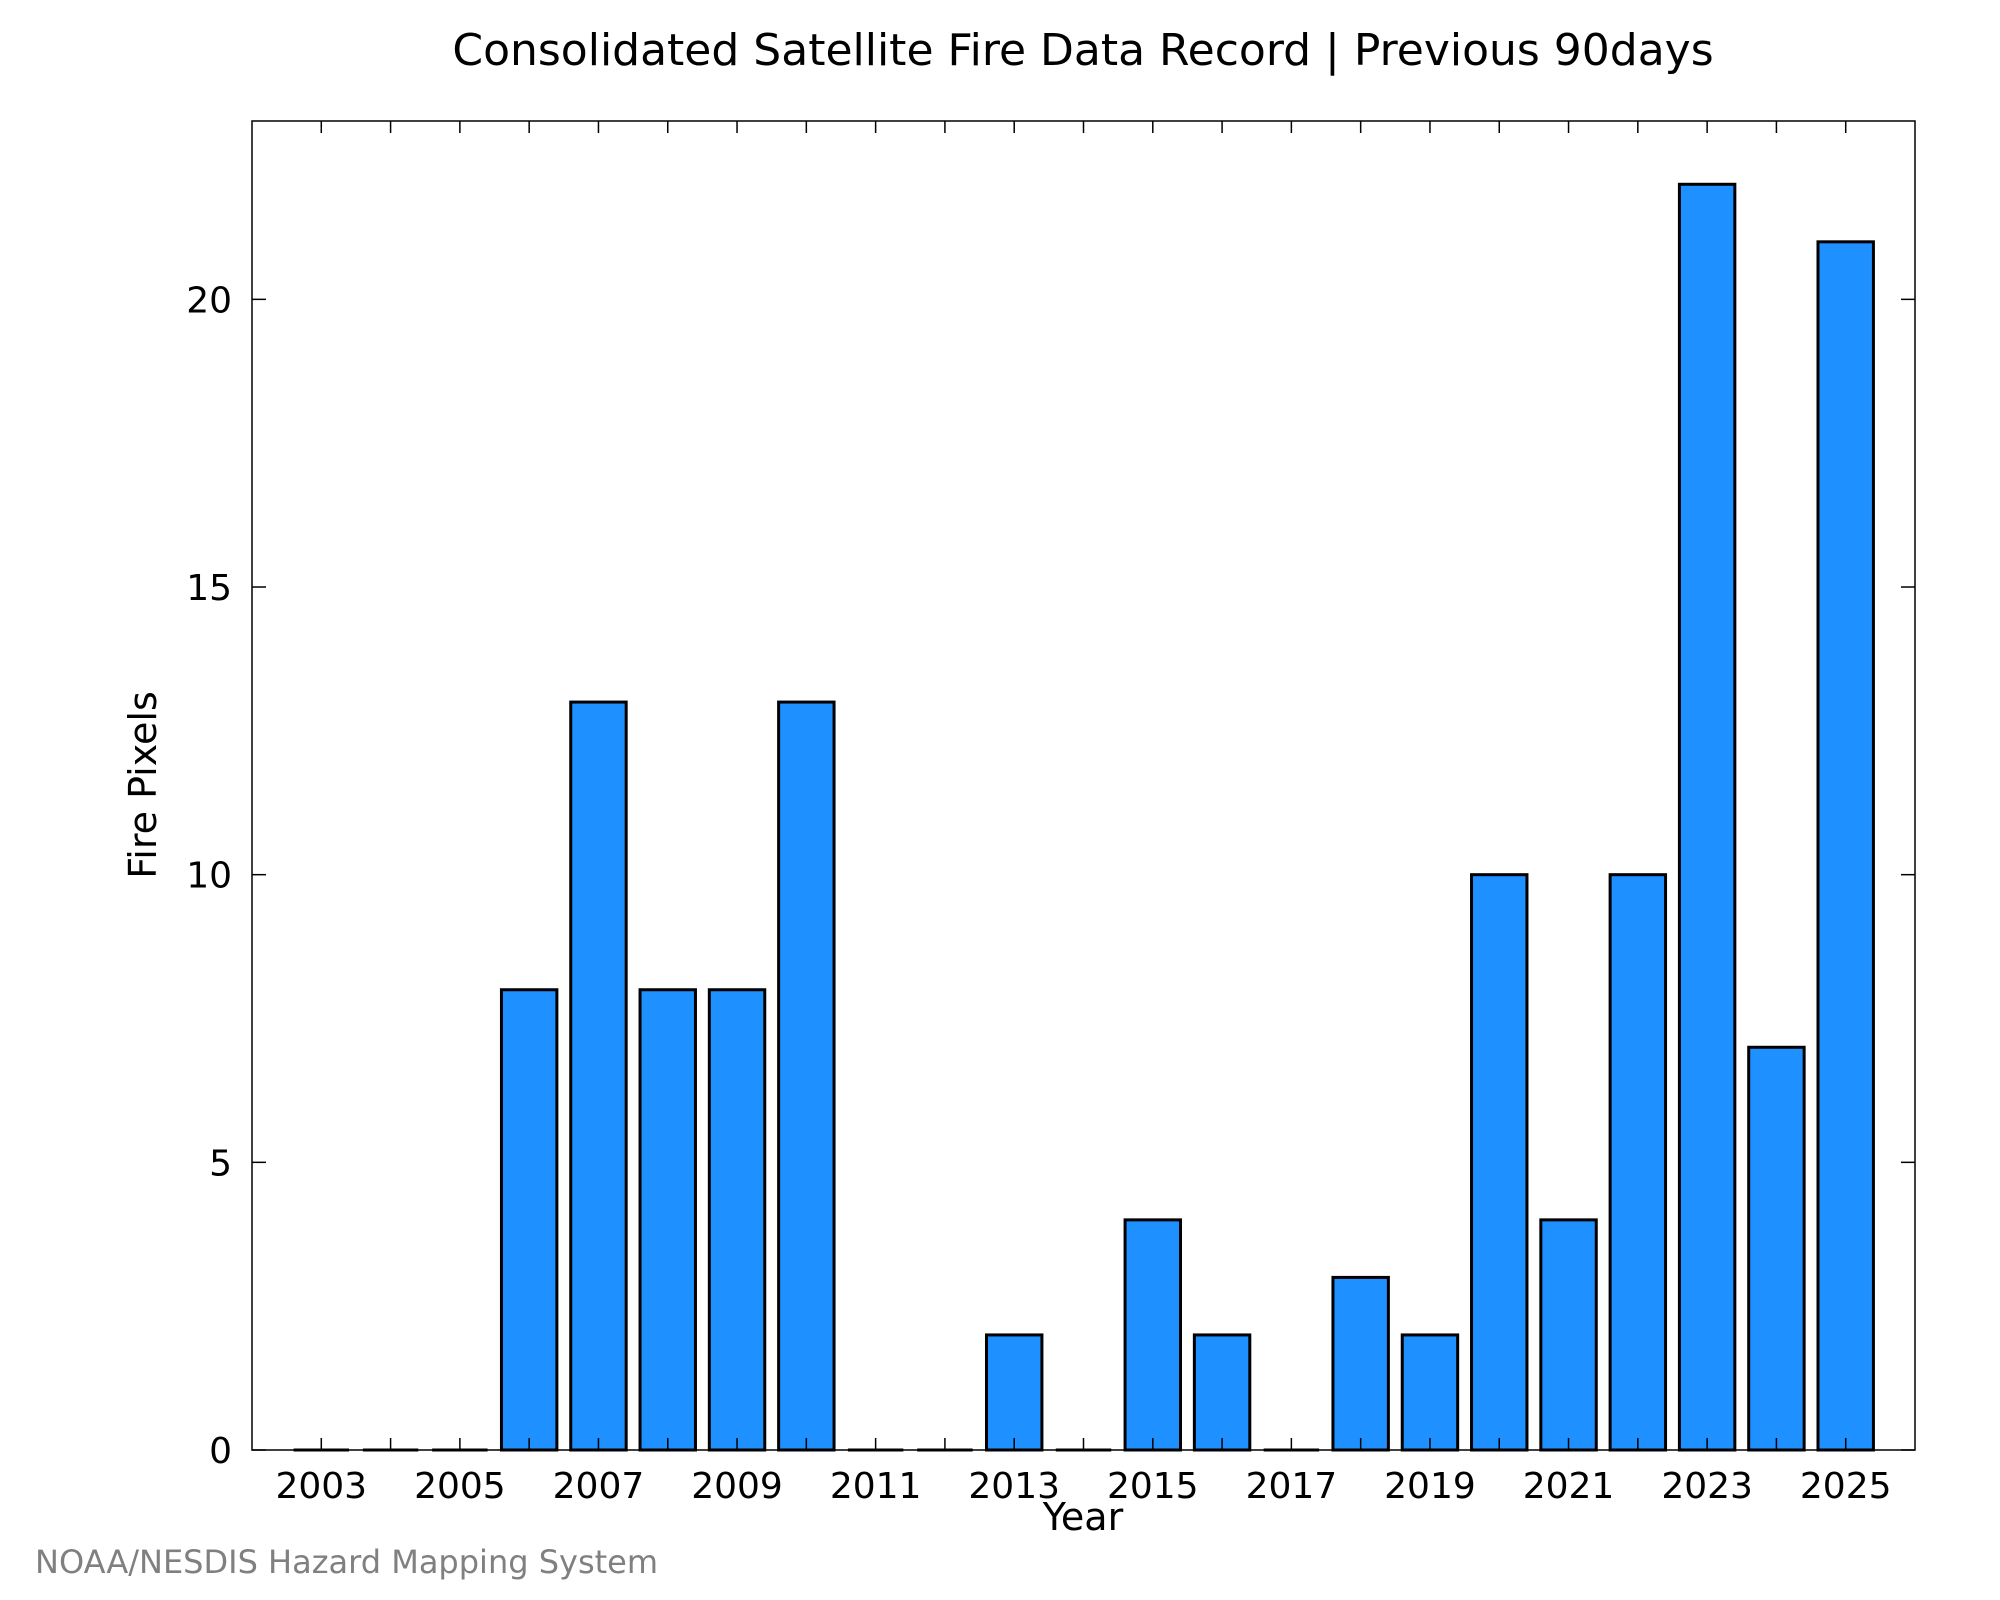  I want to click on bar-2021, so click(1568, 1335).